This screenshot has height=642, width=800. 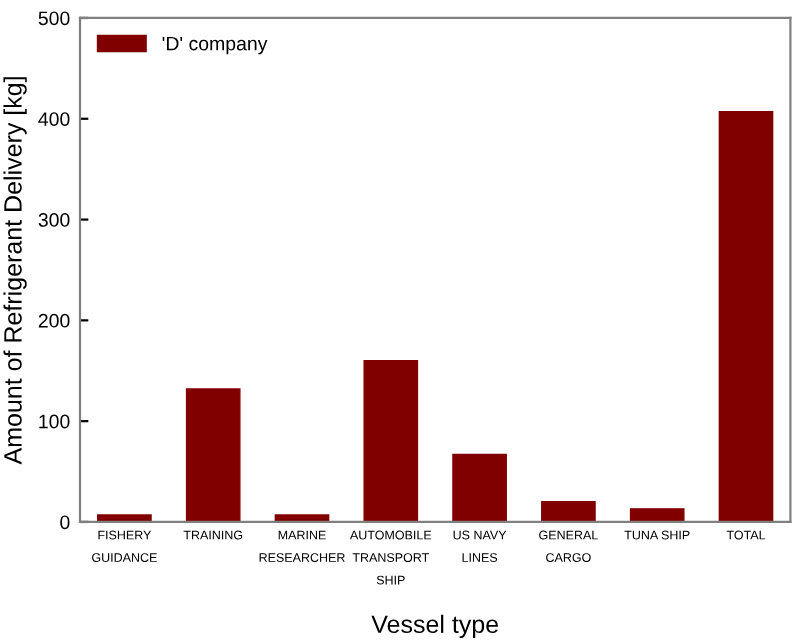 I want to click on y-tick-label: 400, so click(x=54, y=119).